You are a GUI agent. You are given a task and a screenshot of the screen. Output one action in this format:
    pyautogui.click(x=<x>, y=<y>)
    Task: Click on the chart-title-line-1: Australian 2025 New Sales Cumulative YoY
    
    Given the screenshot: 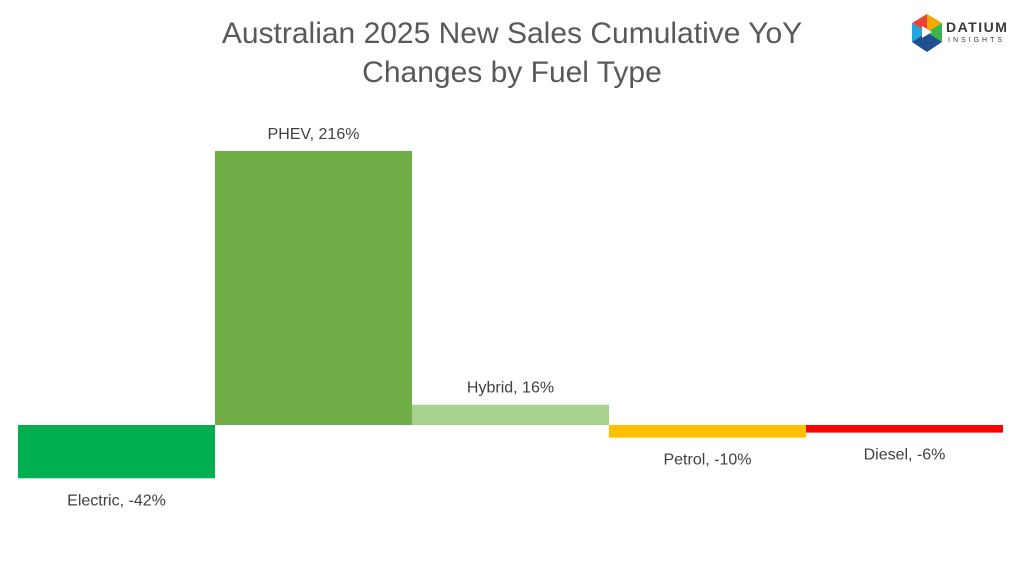 What is the action you would take?
    pyautogui.click(x=512, y=33)
    